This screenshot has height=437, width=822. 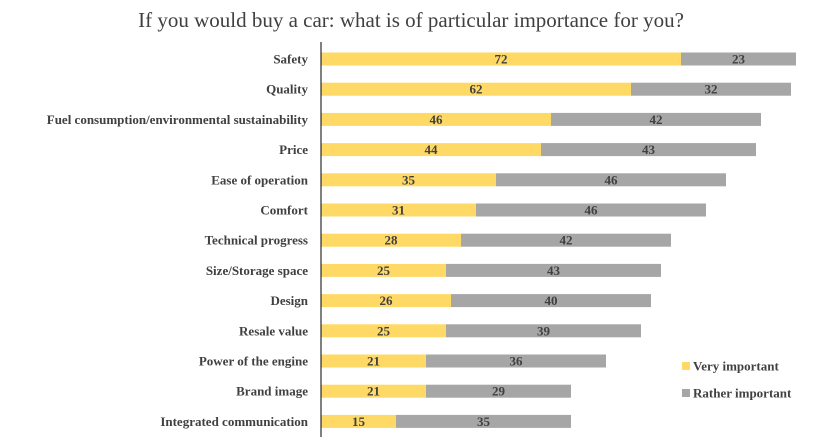 What do you see at coordinates (253, 361) in the screenshot?
I see `category-label: Power of the engine` at bounding box center [253, 361].